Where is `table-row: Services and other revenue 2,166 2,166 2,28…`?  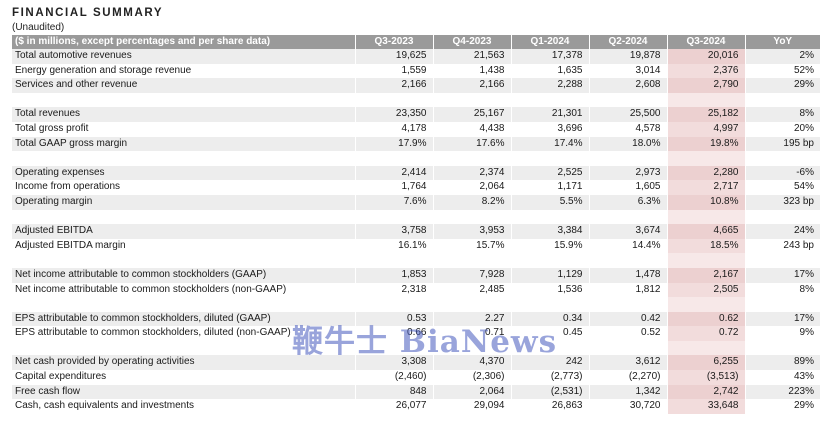
table-row: Services and other revenue 2,166 2,166 2,28… is located at coordinates (416, 85).